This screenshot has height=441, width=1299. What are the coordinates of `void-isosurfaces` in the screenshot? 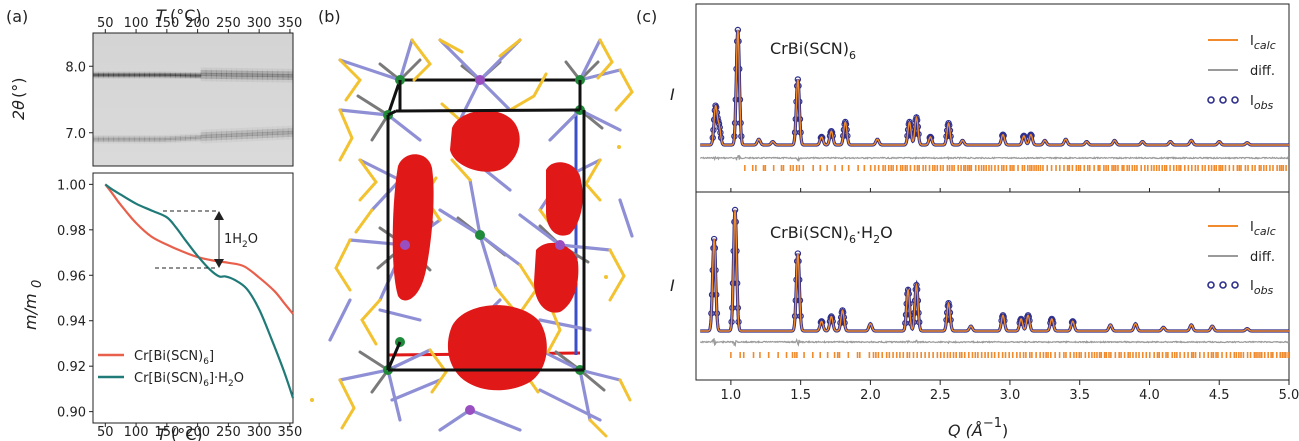 It's located at (487, 250).